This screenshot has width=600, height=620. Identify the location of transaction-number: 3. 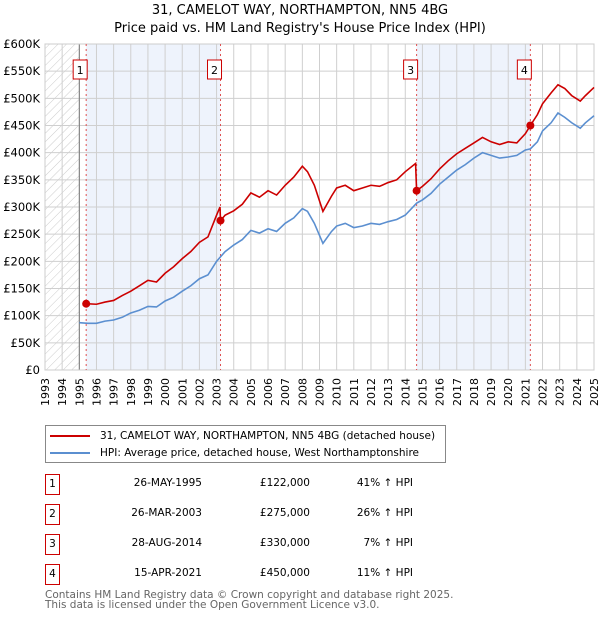
(52, 544).